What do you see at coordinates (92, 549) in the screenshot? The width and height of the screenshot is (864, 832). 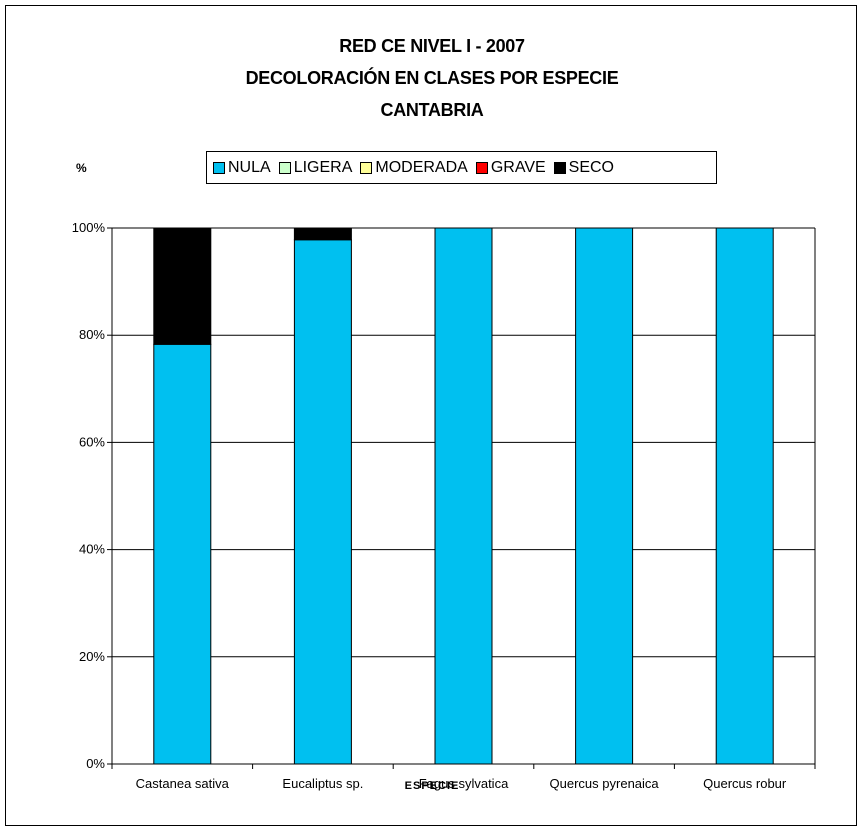 I see `y-tick-label: 40%` at bounding box center [92, 549].